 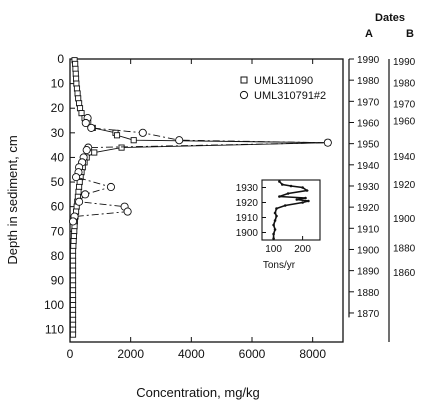 I want to click on date-scales-header: Dates, so click(x=390, y=18).